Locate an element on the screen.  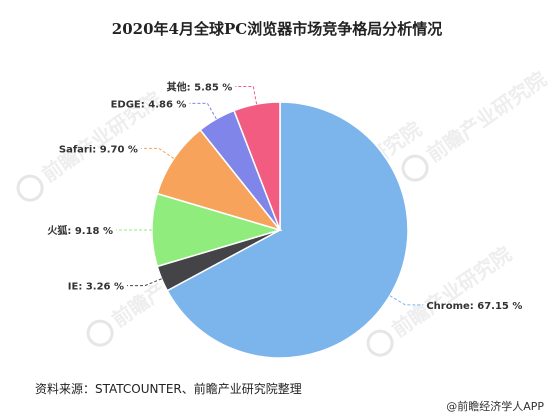
leader-line-chrome is located at coordinates (406, 300).